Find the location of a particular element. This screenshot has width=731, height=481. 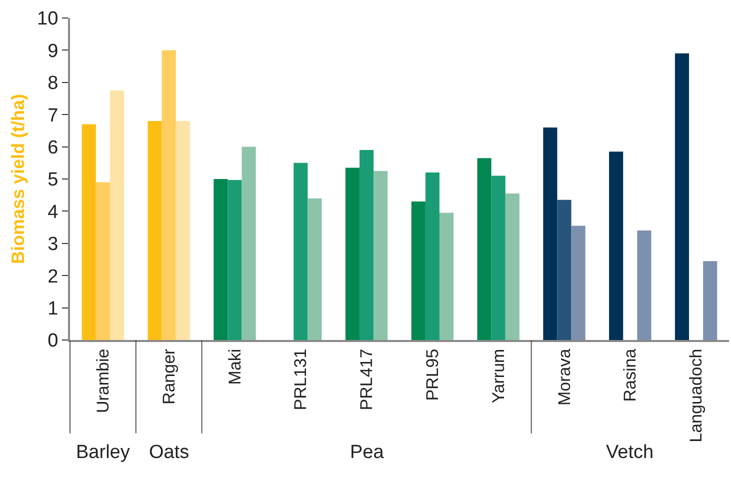

x-tick-label: Maki is located at coordinates (234, 366).